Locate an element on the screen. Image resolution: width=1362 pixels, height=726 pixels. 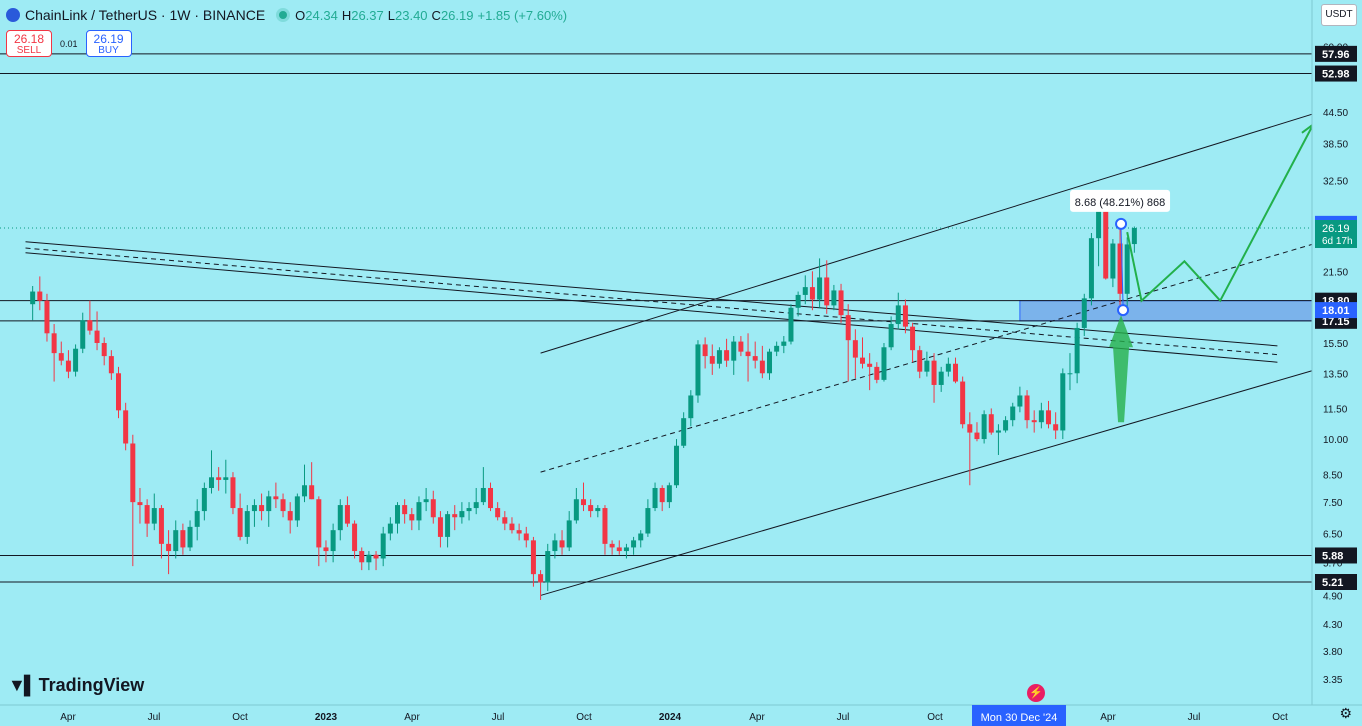
open-value: 24.34 is located at coordinates (321, 15).